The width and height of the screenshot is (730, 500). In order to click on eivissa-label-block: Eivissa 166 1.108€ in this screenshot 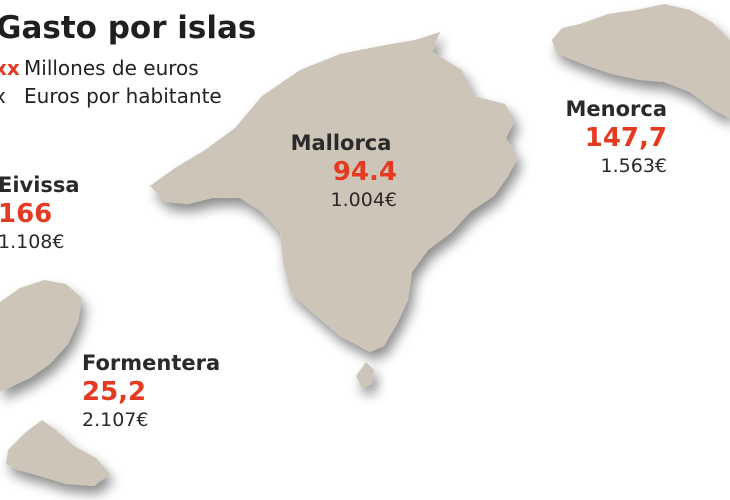, I will do `click(40, 213)`.